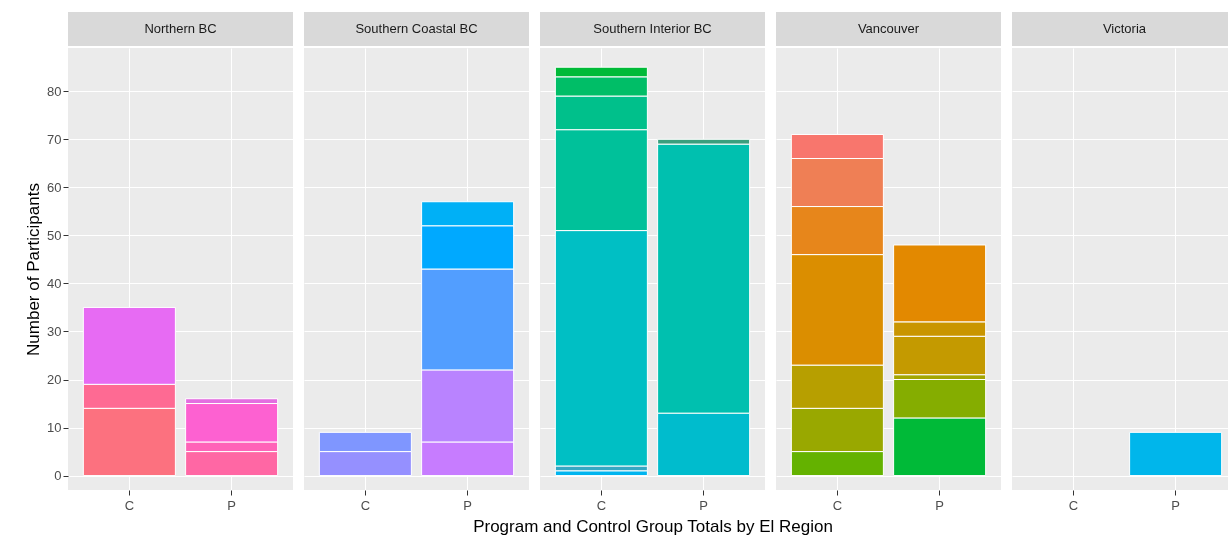 This screenshot has width=1228, height=555. What do you see at coordinates (58, 476) in the screenshot?
I see `y-tick-label: 0` at bounding box center [58, 476].